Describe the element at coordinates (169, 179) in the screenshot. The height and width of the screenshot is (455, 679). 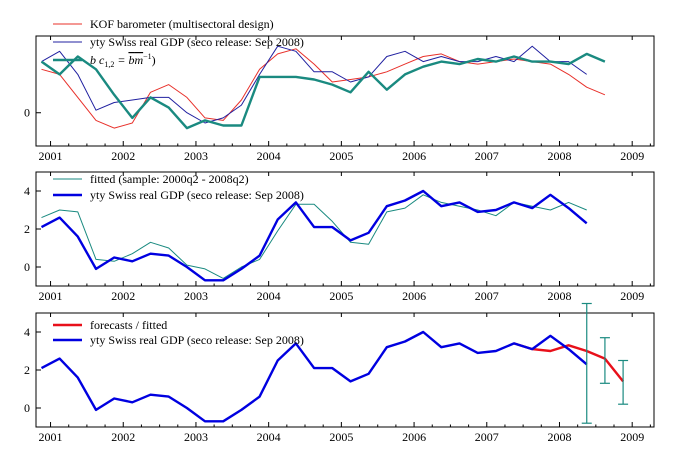
I see `legend-label-fitted: fitted (sample: 2000q2 - 2008q2)` at that location.